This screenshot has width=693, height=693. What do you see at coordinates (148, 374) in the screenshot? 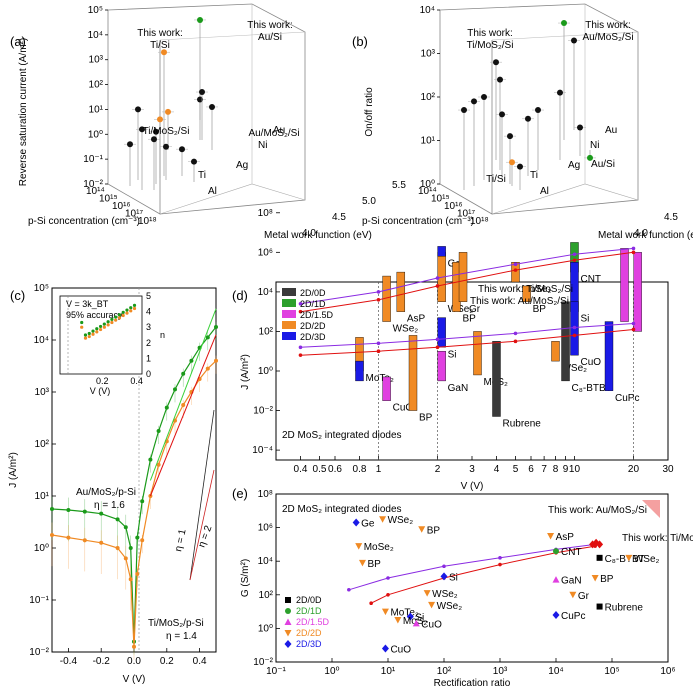
I see `inset-y-tick-label: 0` at bounding box center [148, 374].